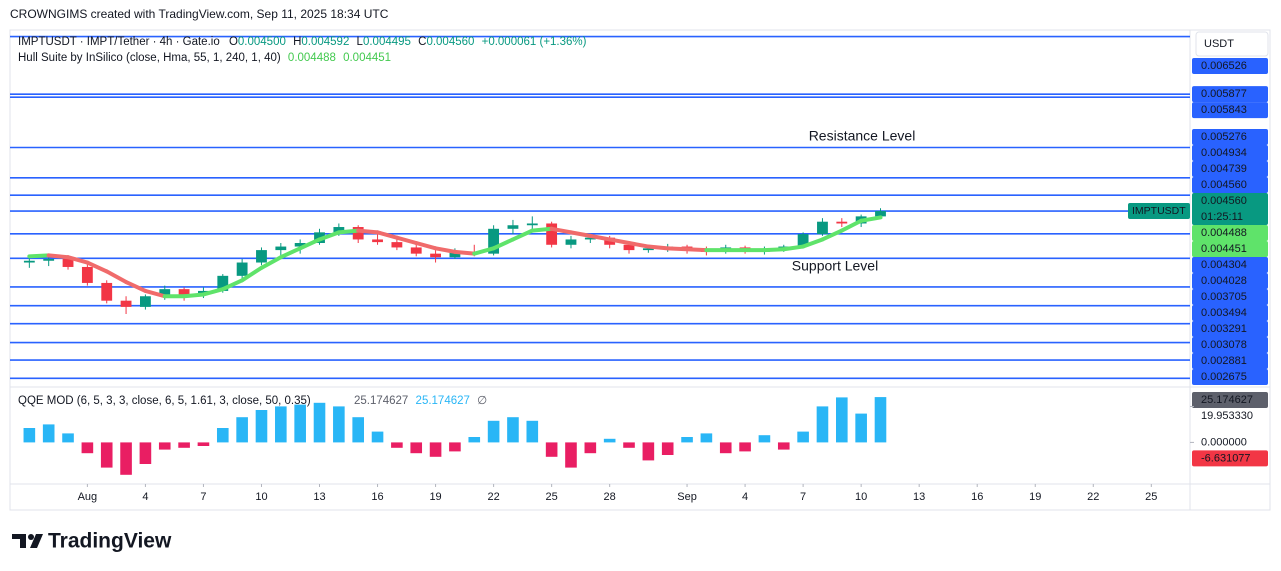 Image resolution: width=1281 pixels, height=571 pixels. What do you see at coordinates (27, 541) in the screenshot?
I see `brand-logo` at bounding box center [27, 541].